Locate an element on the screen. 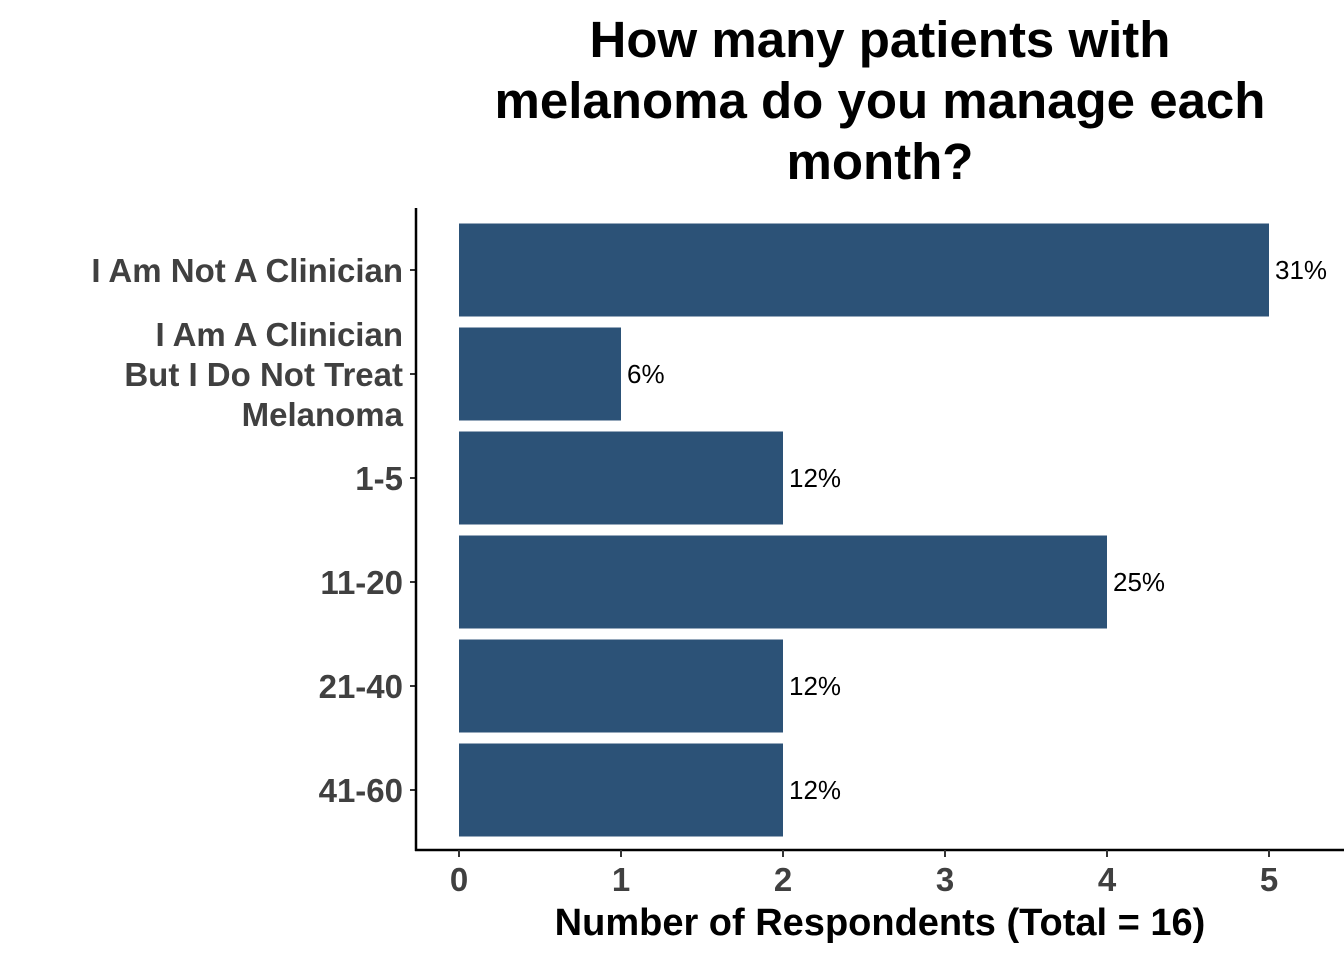 This screenshot has width=1344, height=960. chart-title-line: melanoma do you manage each is located at coordinates (880, 100).